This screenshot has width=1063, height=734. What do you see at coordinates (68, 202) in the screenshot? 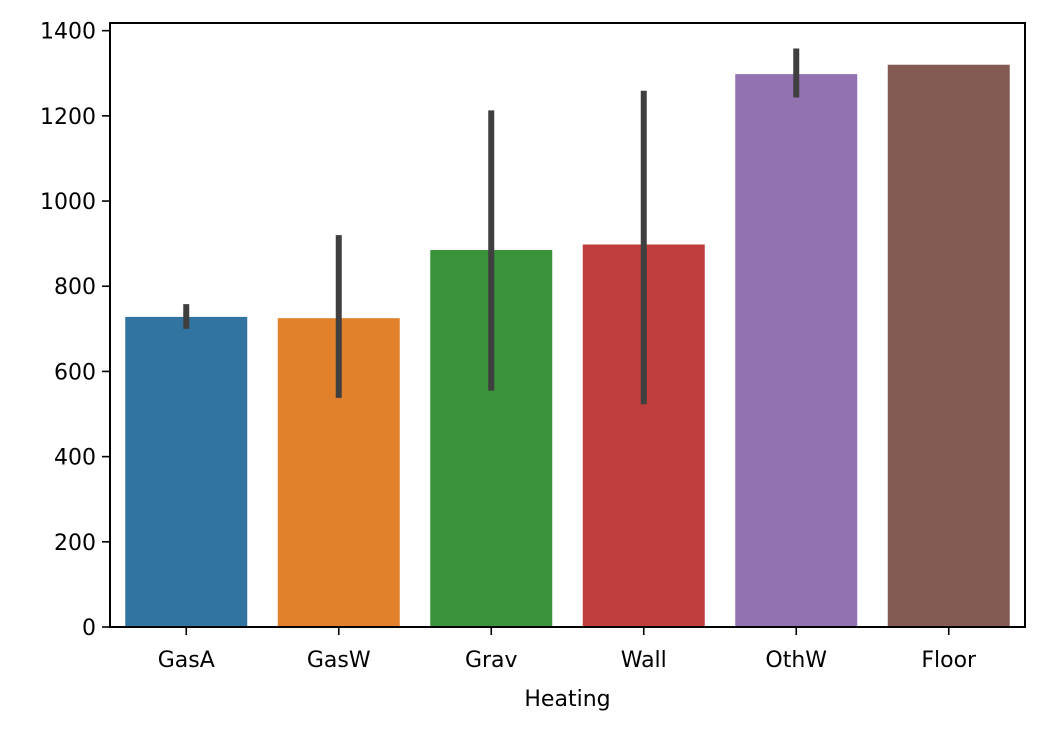
I see `y-tick-label: 1000` at bounding box center [68, 202].